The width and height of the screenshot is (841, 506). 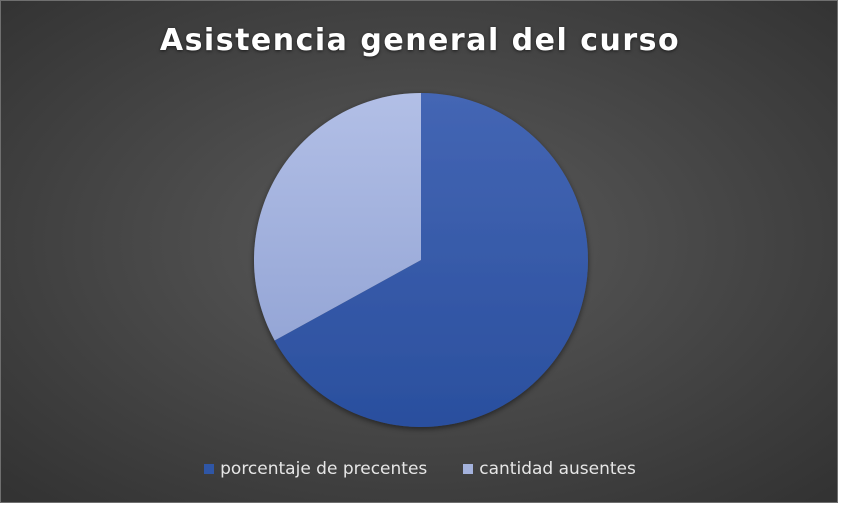 I want to click on legend-item-presentes: porcentaje de precentes, so click(x=315, y=469).